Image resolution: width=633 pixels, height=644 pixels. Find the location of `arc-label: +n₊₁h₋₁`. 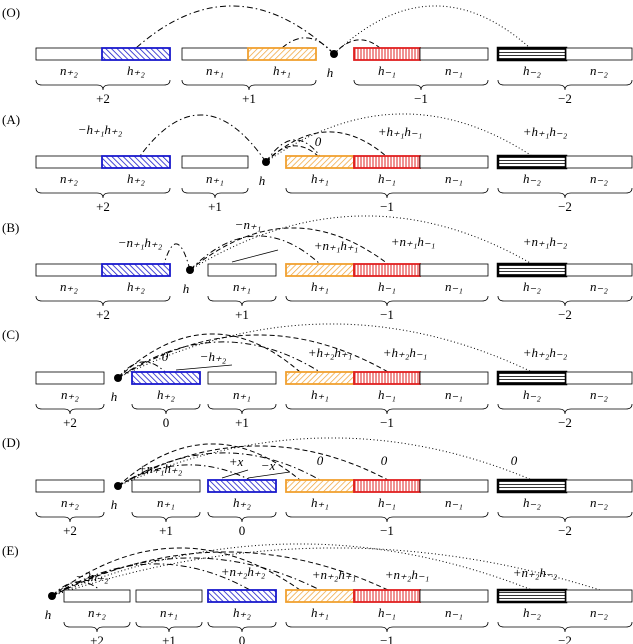

arc-label: +n₊₁h₋₁ is located at coordinates (413, 241).